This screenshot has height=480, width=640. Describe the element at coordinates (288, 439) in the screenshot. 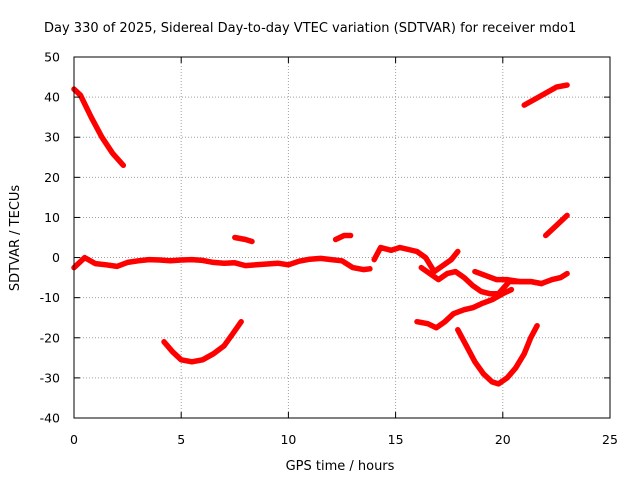

I see `x-tick-label: 10` at that location.